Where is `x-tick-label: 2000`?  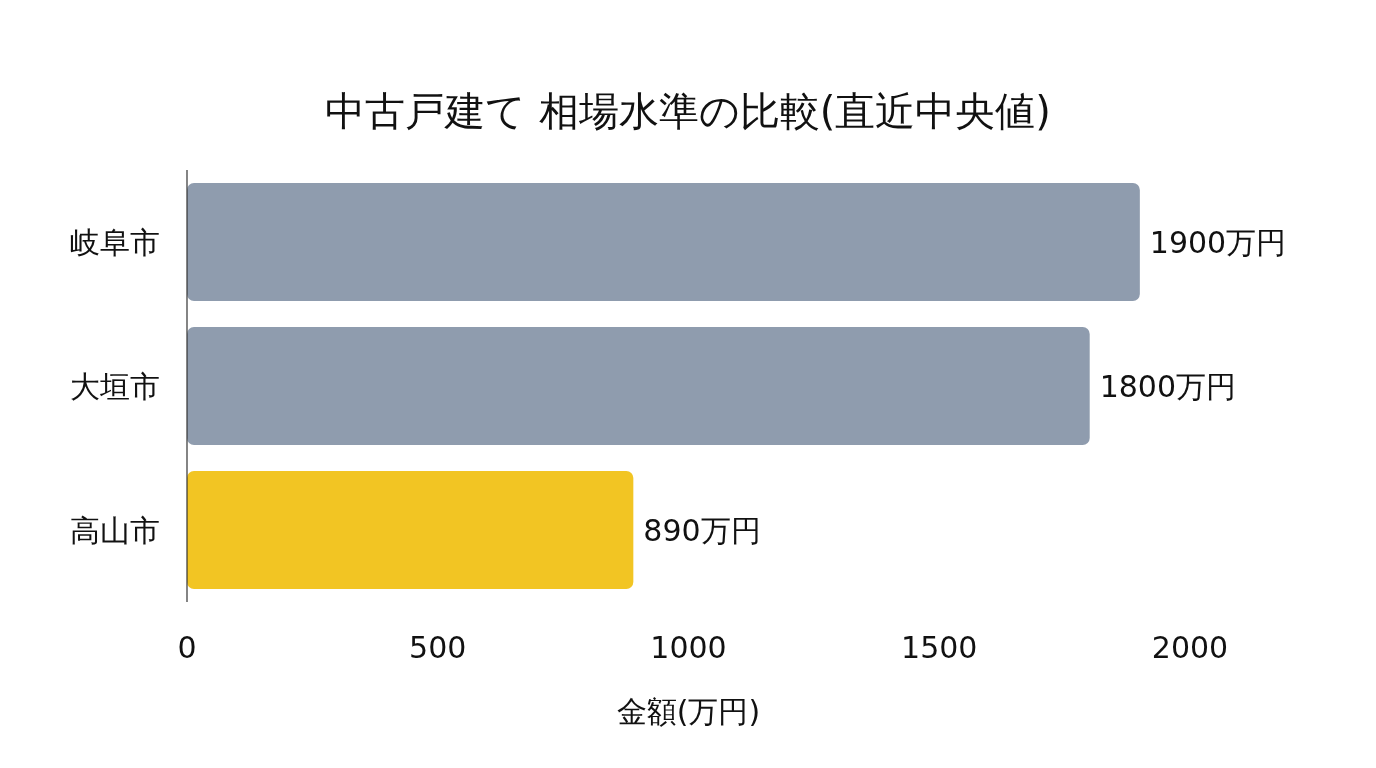
x-tick-label: 2000 is located at coordinates (1190, 647).